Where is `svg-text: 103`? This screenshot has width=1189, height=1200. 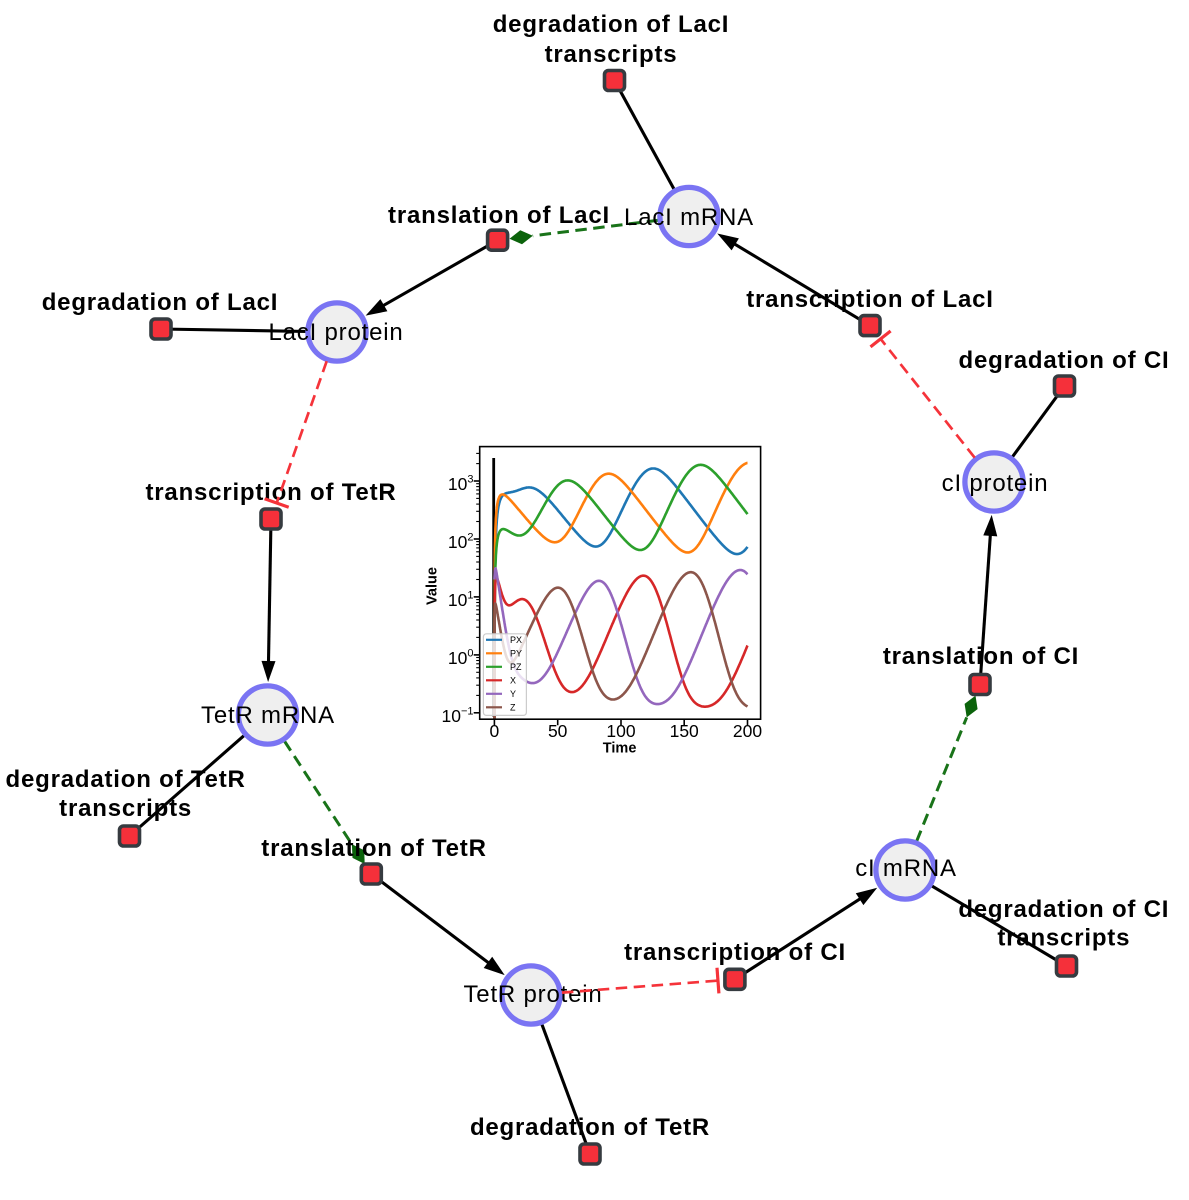
svg-text: 103 is located at coordinates (461, 484).